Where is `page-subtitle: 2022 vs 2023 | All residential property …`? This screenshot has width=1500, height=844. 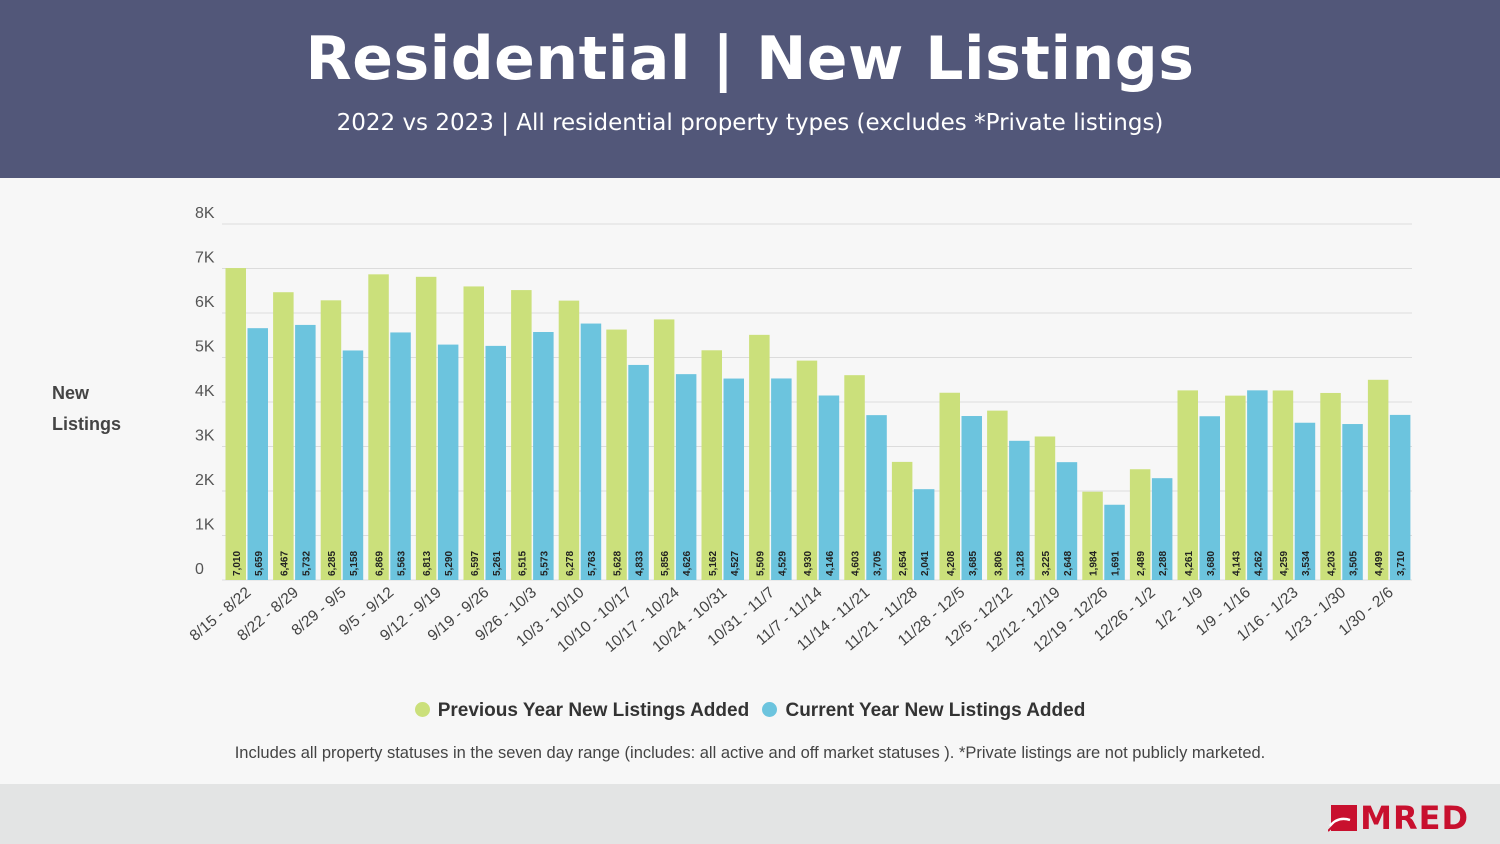
page-subtitle: 2022 vs 2023 | All residential property … is located at coordinates (750, 123).